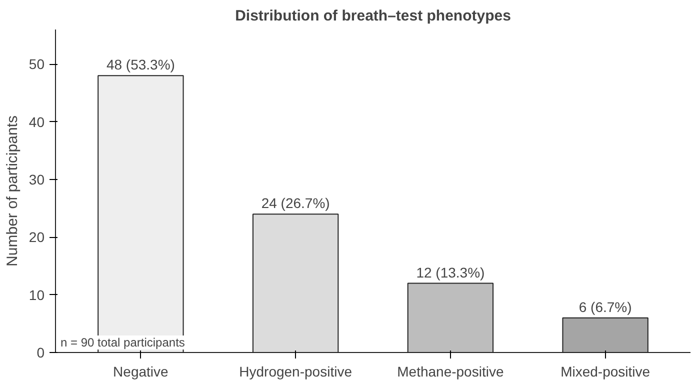  I want to click on y-tick-label: 40, so click(36, 122).